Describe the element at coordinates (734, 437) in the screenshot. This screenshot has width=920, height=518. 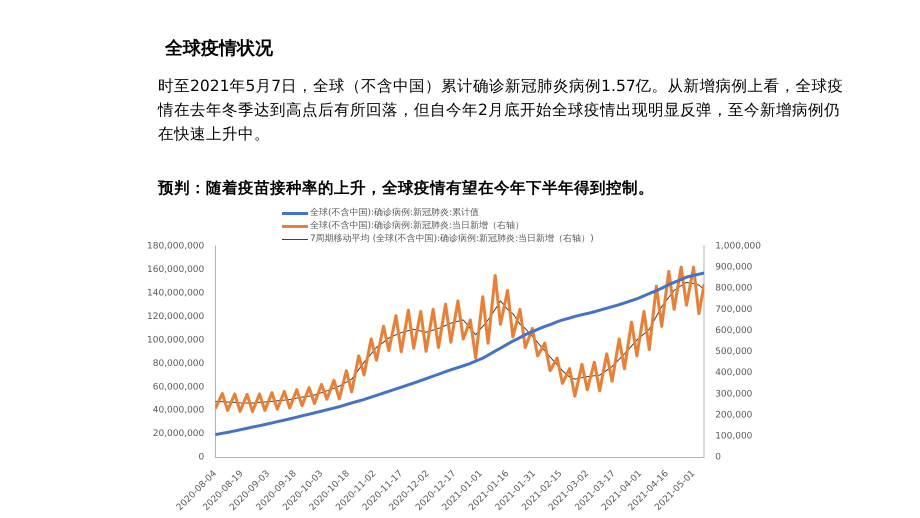
I see `y2-tick-label: 100,000` at that location.